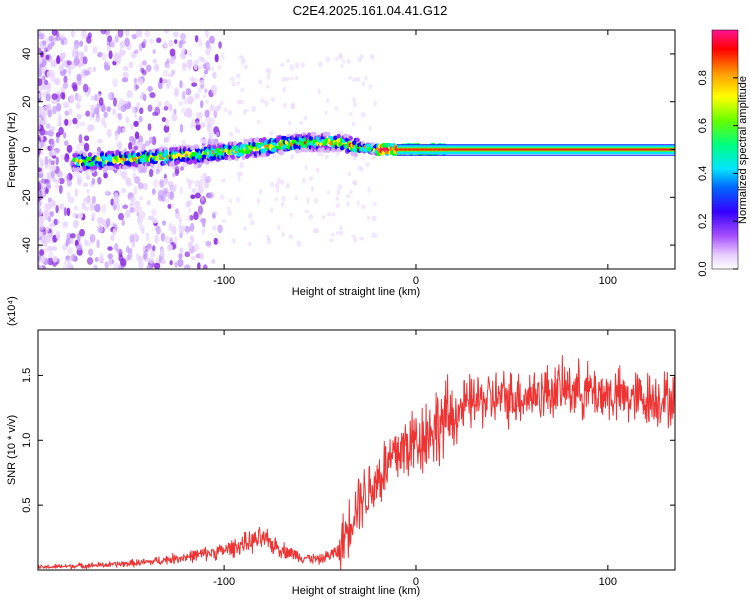 Image resolution: width=750 pixels, height=600 pixels. What do you see at coordinates (535, 155) in the screenshot?
I see `heatmap-line-edge` at bounding box center [535, 155].